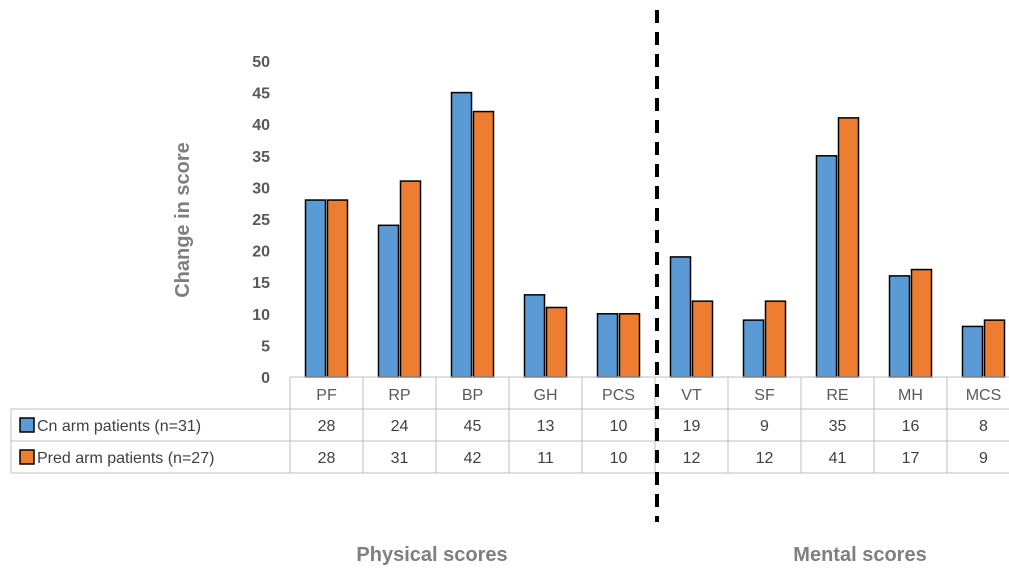  I want to click on table-cell: 17, so click(911, 458).